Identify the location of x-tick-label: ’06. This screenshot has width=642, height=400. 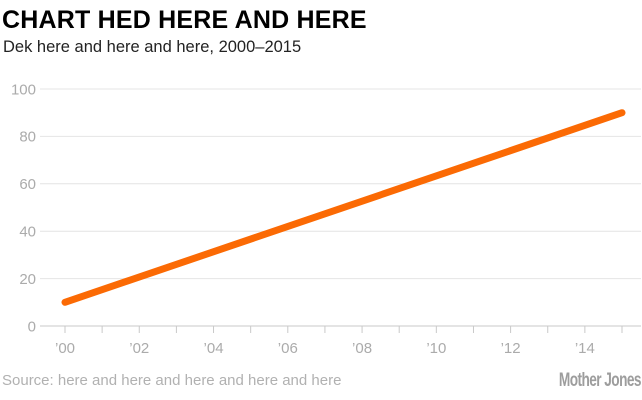
(288, 348).